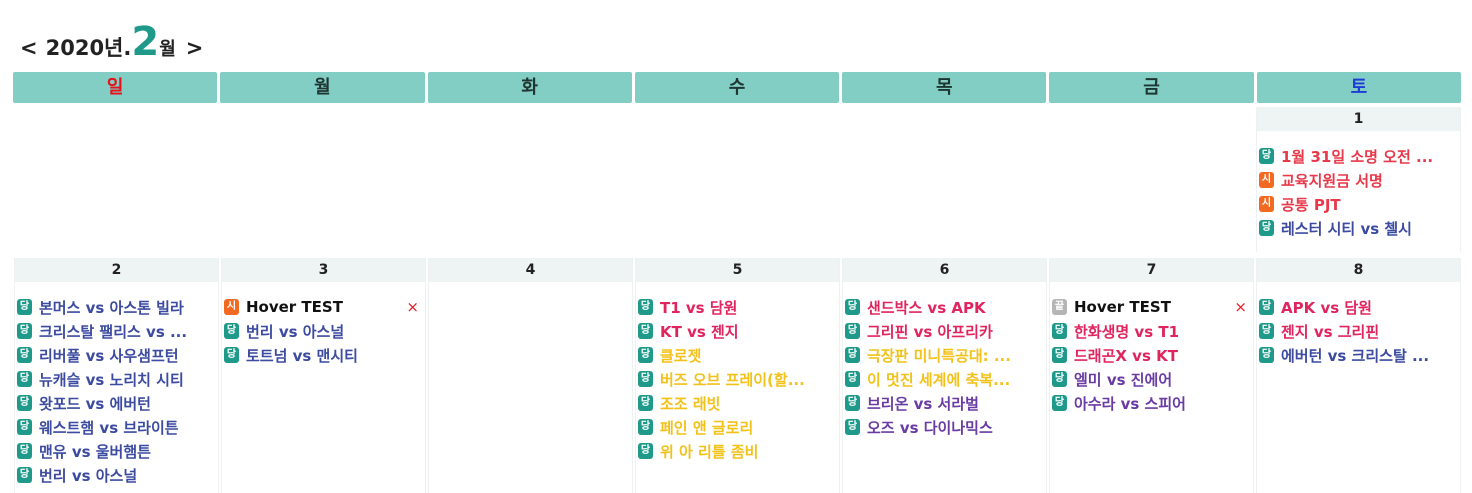 The width and height of the screenshot is (1472, 493). Describe the element at coordinates (111, 42) in the screenshot. I see `calendar-title: < 2020년. 2 월 >` at that location.